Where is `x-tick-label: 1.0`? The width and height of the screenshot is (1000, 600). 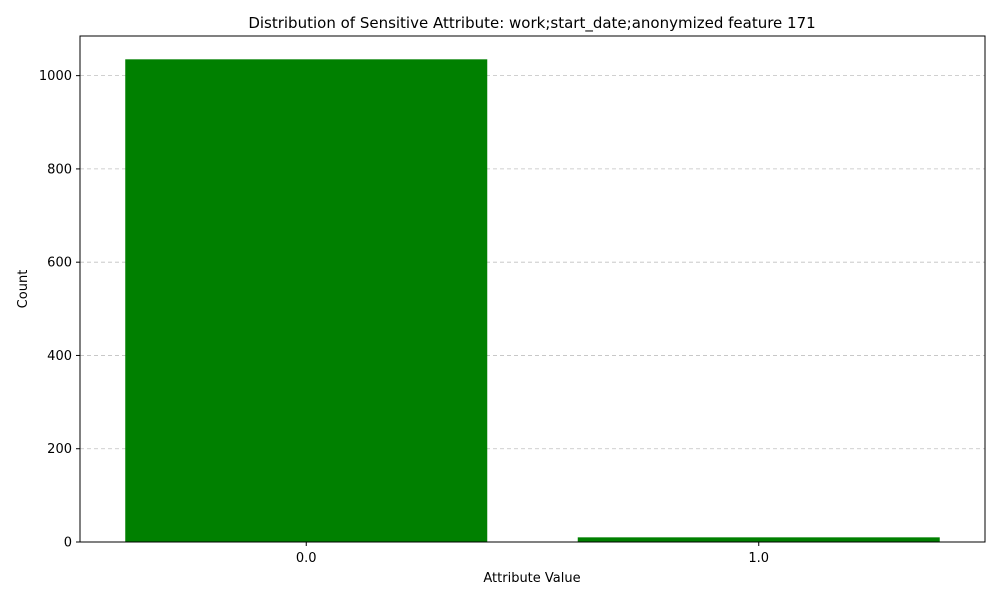 x-tick-label: 1.0 is located at coordinates (758, 558).